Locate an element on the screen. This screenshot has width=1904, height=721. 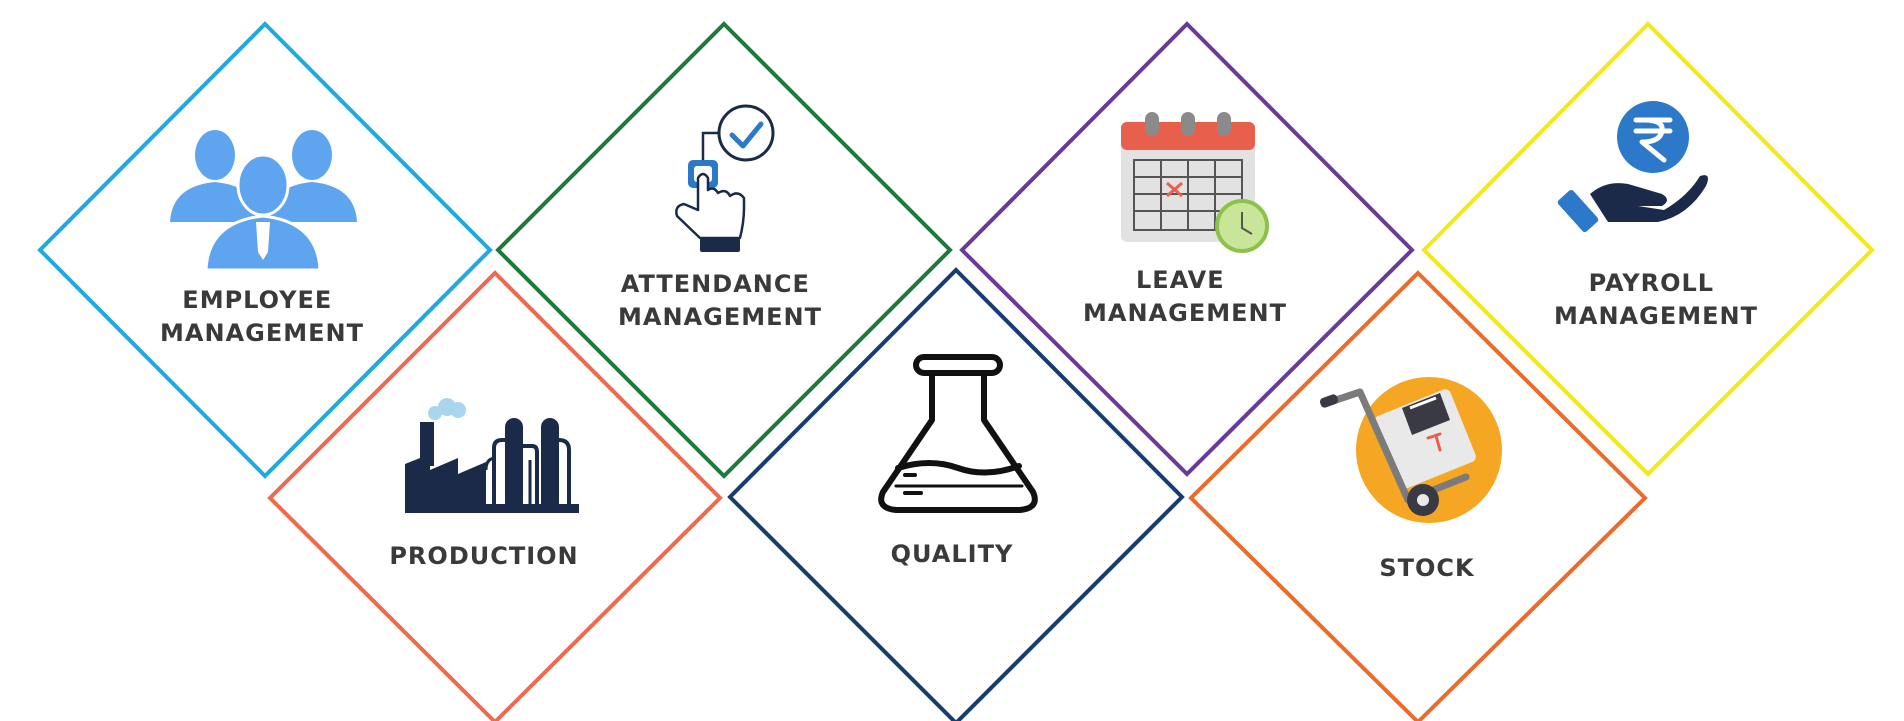
payroll-module-label: PAYROLL MANAGEMENT is located at coordinates (1656, 299).